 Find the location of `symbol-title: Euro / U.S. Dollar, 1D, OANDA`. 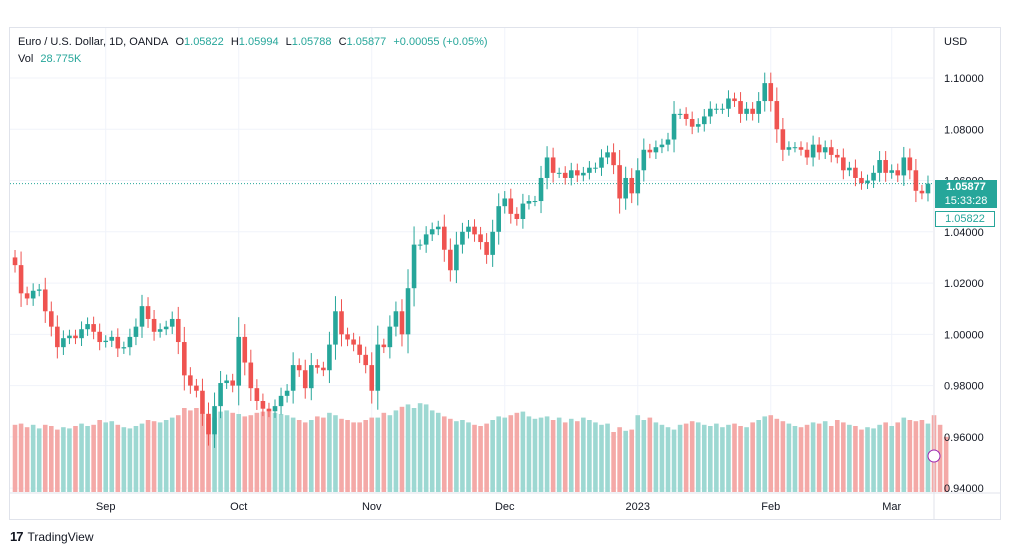

symbol-title: Euro / U.S. Dollar, 1D, OANDA is located at coordinates (93, 42).